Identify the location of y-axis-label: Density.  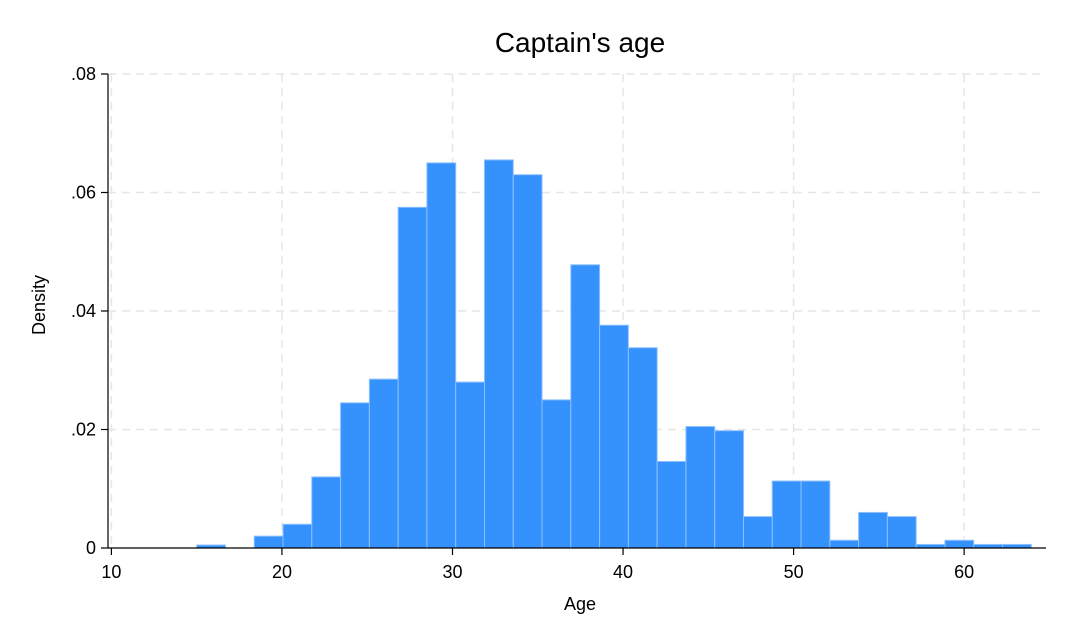
(39, 305).